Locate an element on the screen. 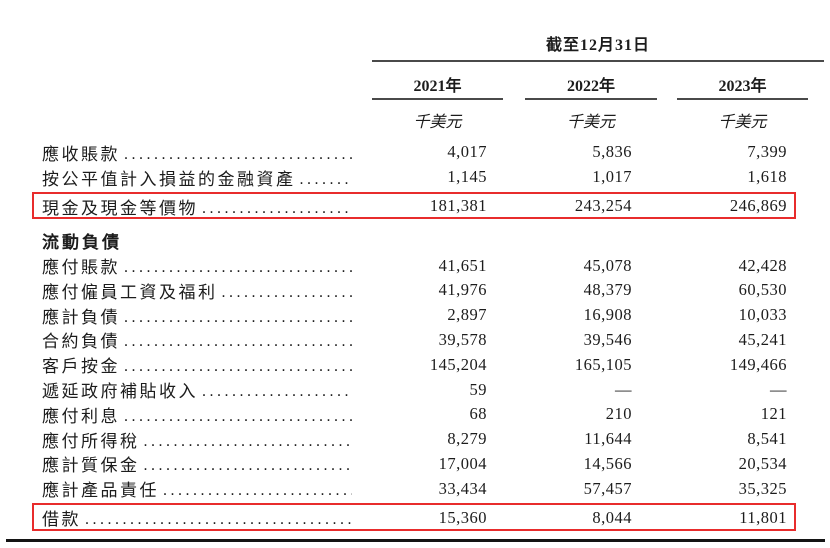 The width and height of the screenshot is (830, 548). label-cell: 流動負債 is located at coordinates (197, 240).